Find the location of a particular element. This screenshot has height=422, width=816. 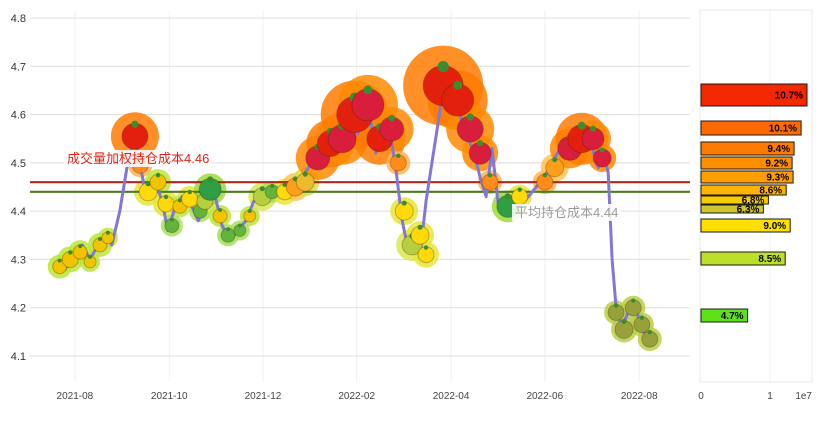

watermelon-icon is located at coordinates (210, 188).